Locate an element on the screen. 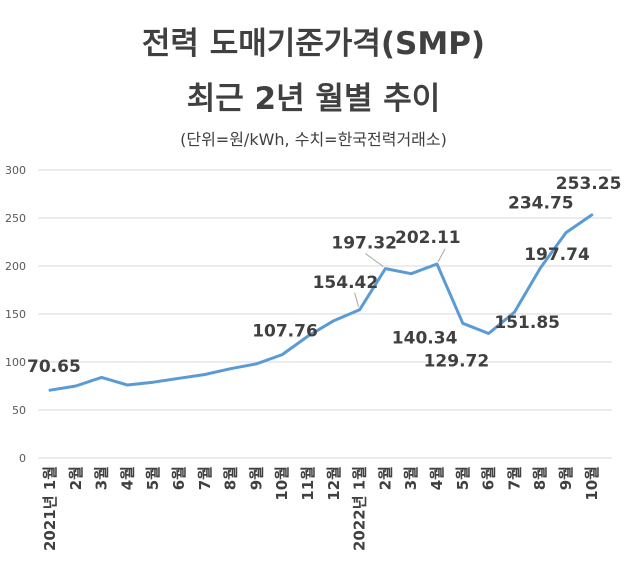 This screenshot has height=583, width=627. x-tick-label: 2021년 1월 is located at coordinates (50, 508).